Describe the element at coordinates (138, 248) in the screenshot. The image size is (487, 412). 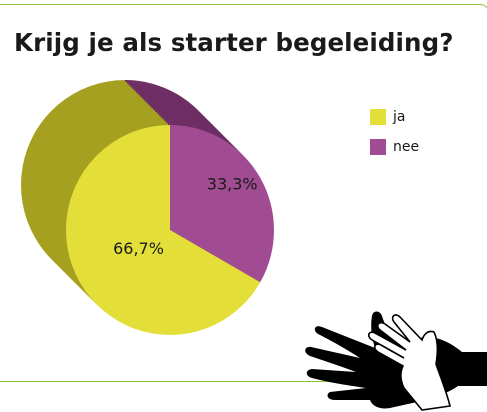
I see `data-label-ja: 66,7%` at that location.